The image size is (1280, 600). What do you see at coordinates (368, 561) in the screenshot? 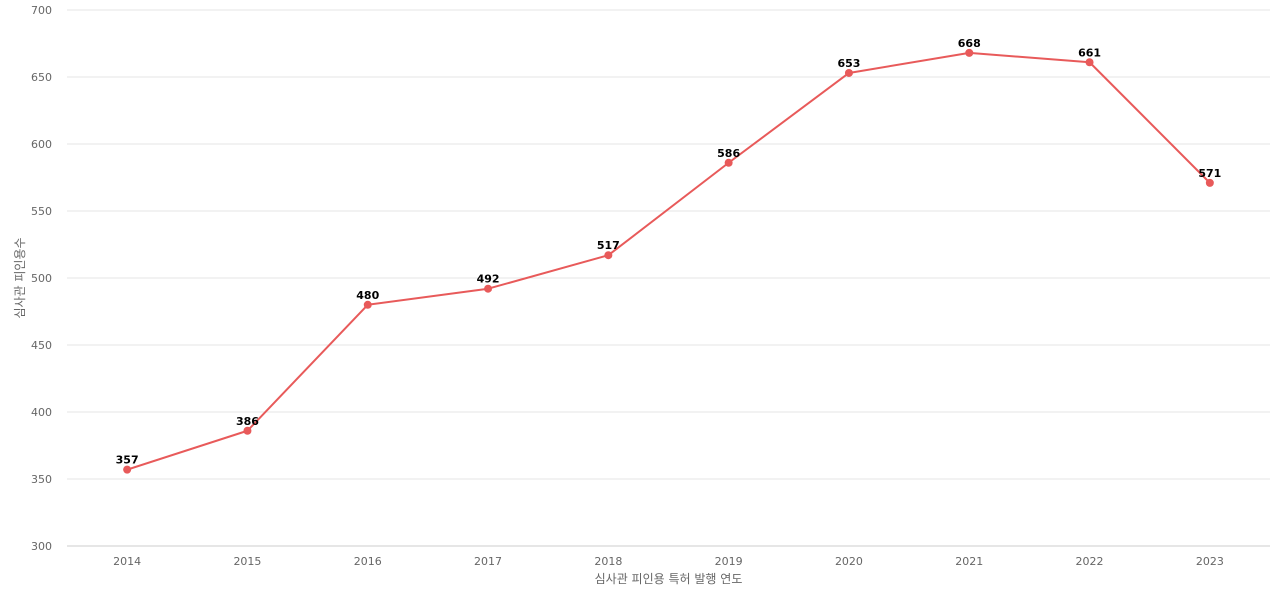
I see `x-tick-label: 2016` at bounding box center [368, 561].